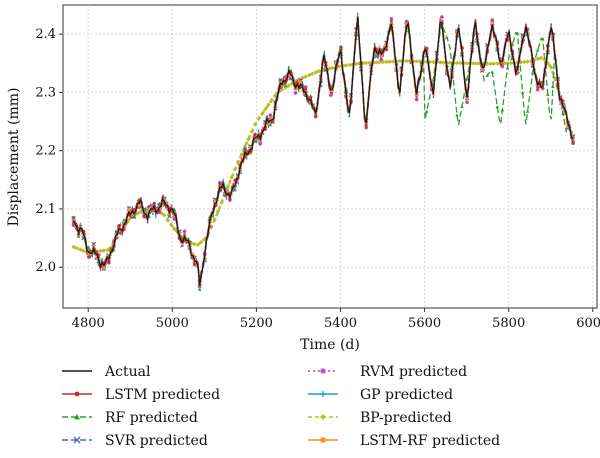 This screenshot has height=458, width=600. Describe the element at coordinates (45, 209) in the screenshot. I see `y-tick-label: 2.1` at that location.